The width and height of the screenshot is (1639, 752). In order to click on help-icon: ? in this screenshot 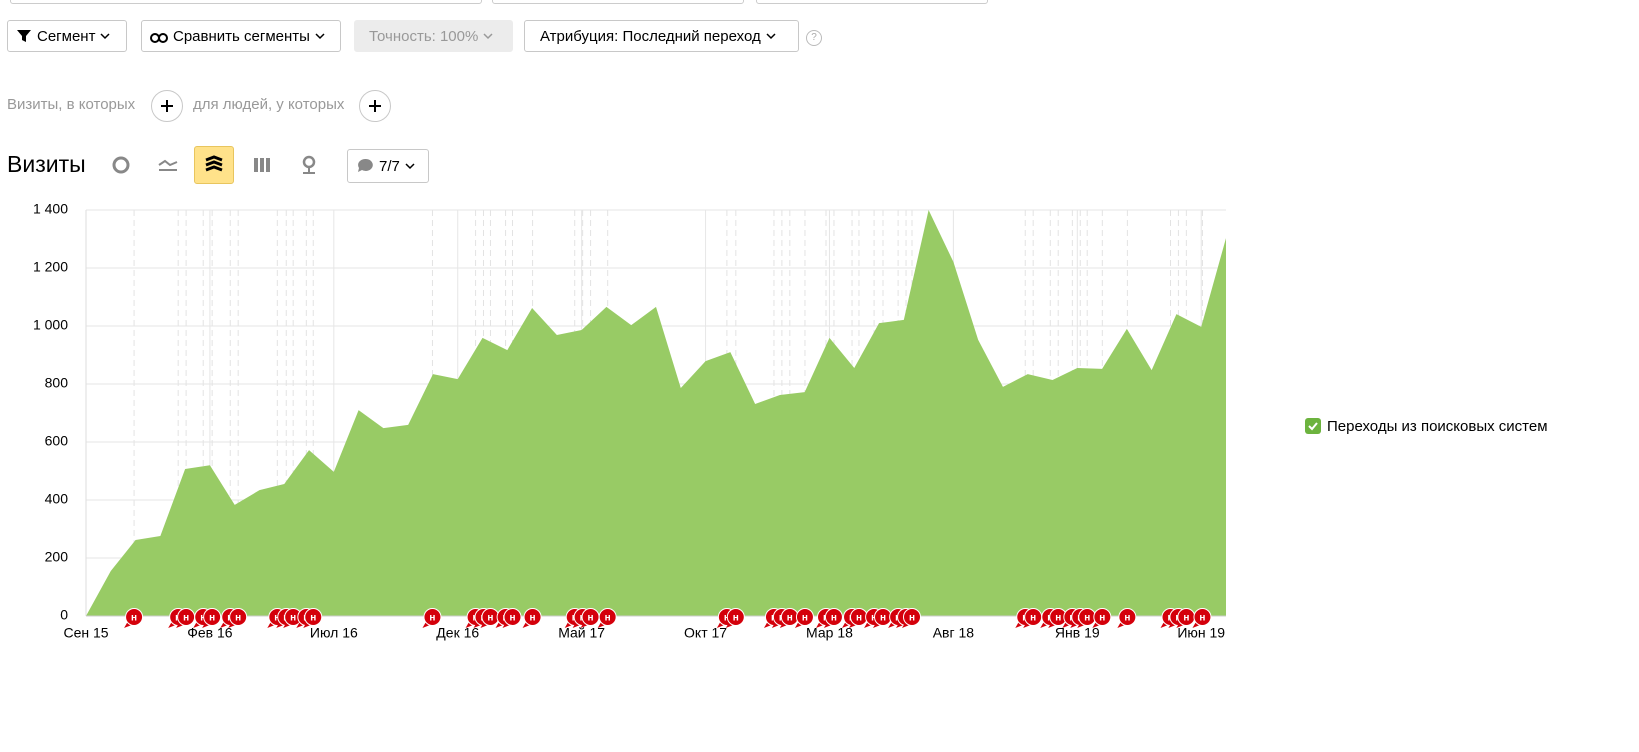, I will do `click(814, 38)`.